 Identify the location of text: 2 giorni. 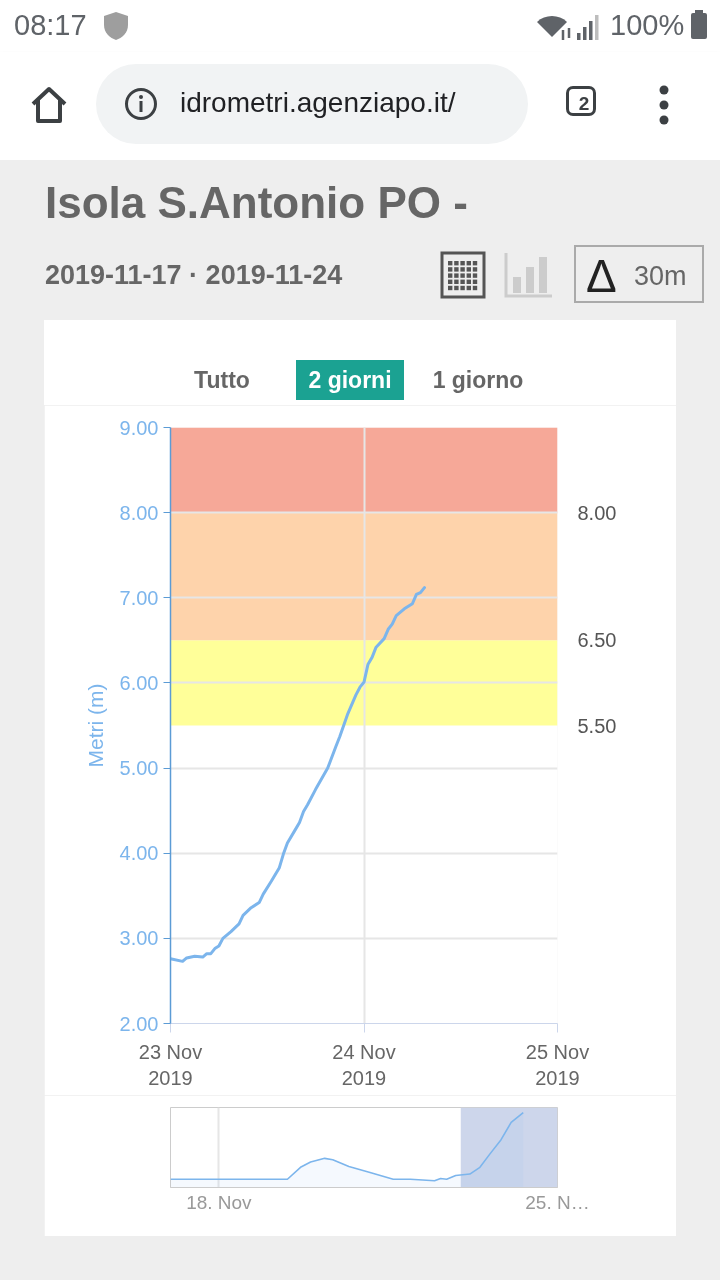
(350, 380).